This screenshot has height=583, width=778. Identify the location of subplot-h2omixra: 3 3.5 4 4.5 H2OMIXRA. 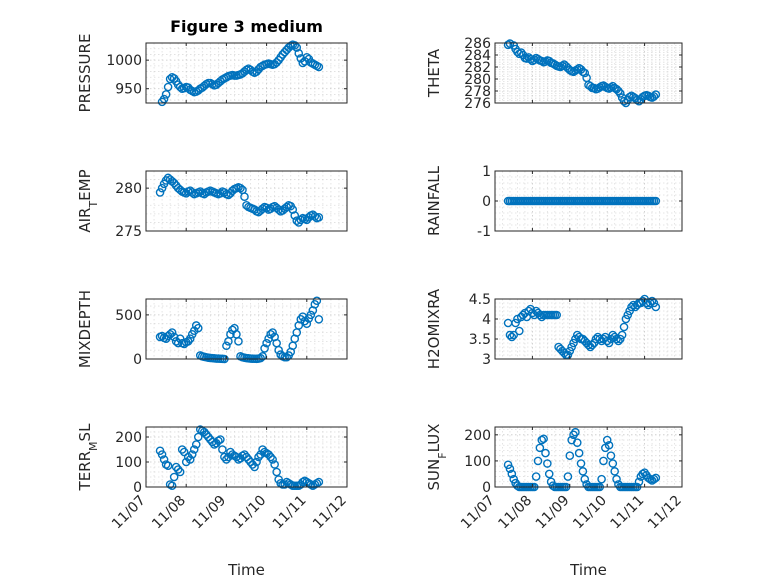
(554, 328).